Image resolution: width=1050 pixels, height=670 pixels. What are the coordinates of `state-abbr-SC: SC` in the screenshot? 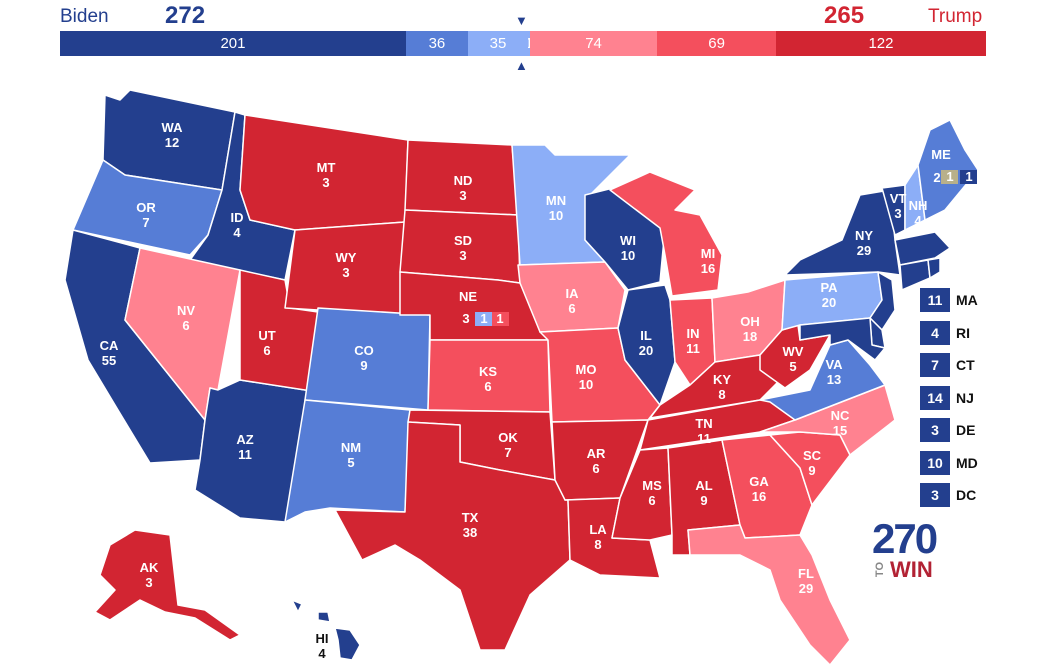 It's located at (812, 455).